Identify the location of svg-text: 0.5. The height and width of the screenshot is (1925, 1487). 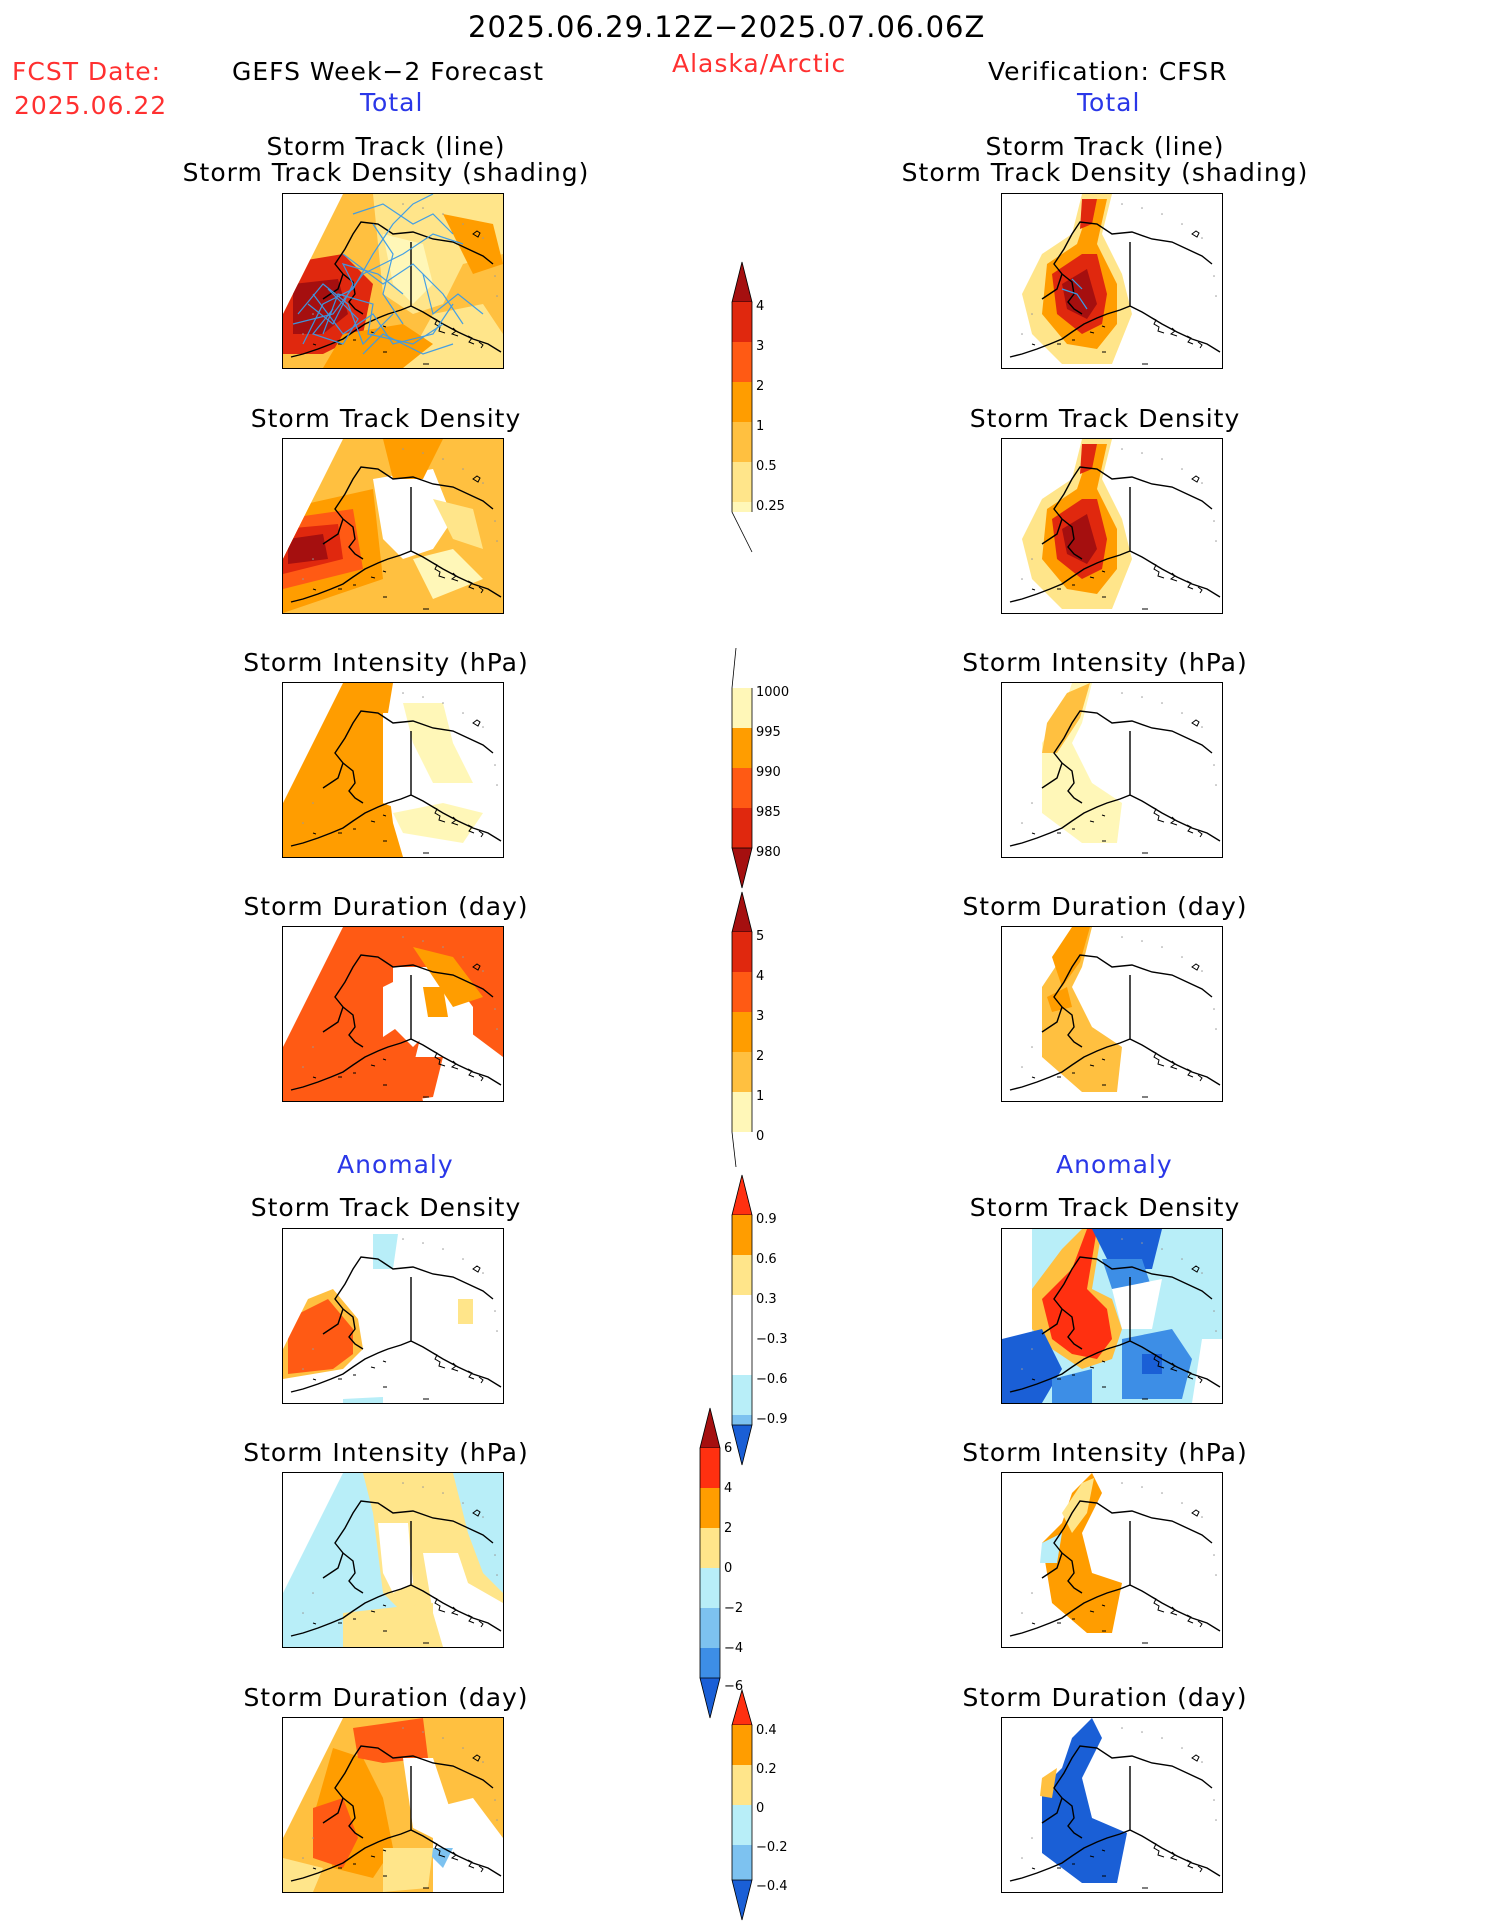
(766, 466).